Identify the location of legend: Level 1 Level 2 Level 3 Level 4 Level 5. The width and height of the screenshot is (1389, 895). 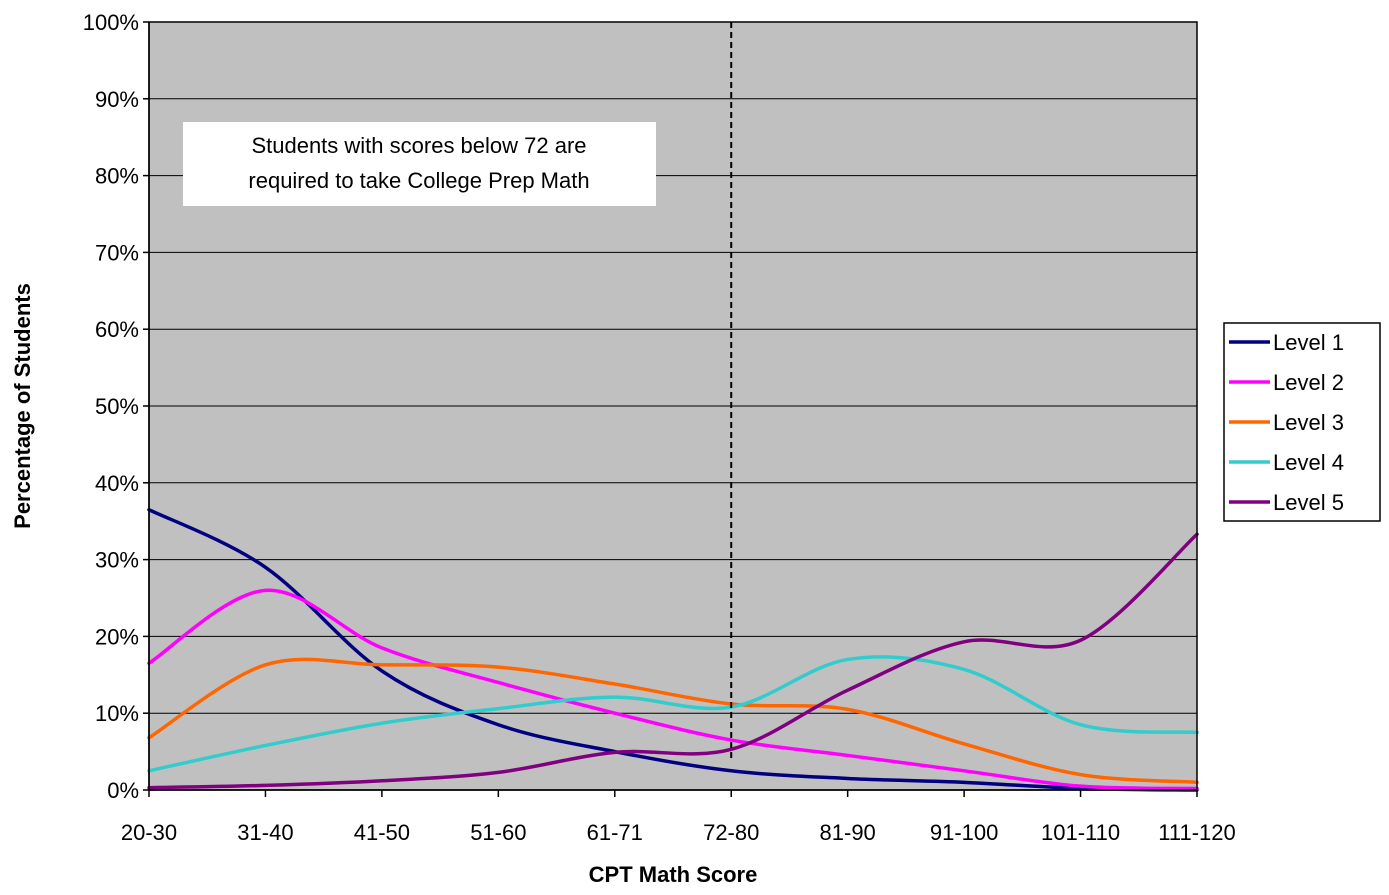
(1302, 422).